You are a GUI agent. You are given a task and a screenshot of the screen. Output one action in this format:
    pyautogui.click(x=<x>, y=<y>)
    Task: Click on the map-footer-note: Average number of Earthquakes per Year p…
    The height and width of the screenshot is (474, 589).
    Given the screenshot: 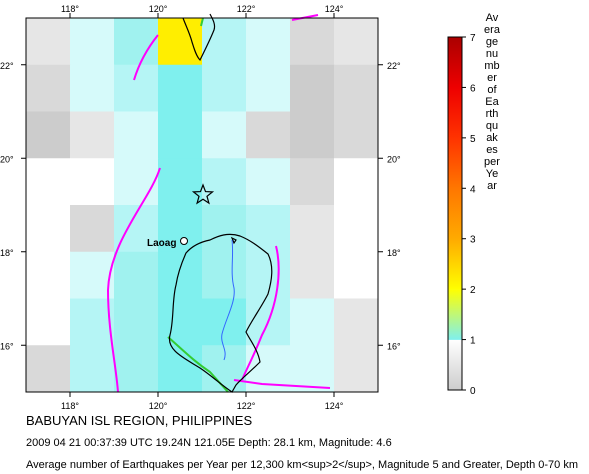 What is the action you would take?
    pyautogui.click(x=302, y=465)
    